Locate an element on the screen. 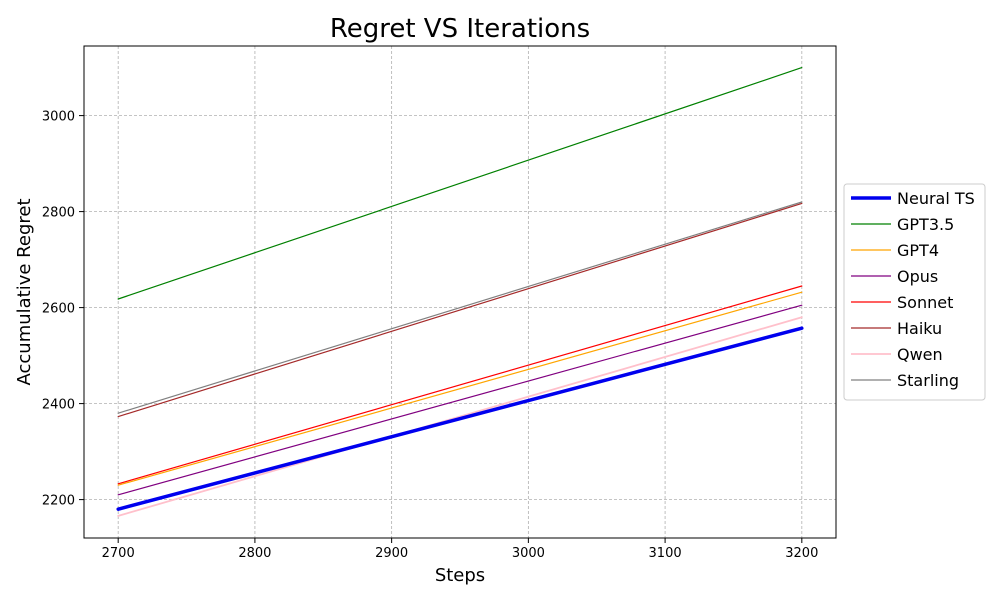  x-tick-label: 2900 is located at coordinates (391, 553).